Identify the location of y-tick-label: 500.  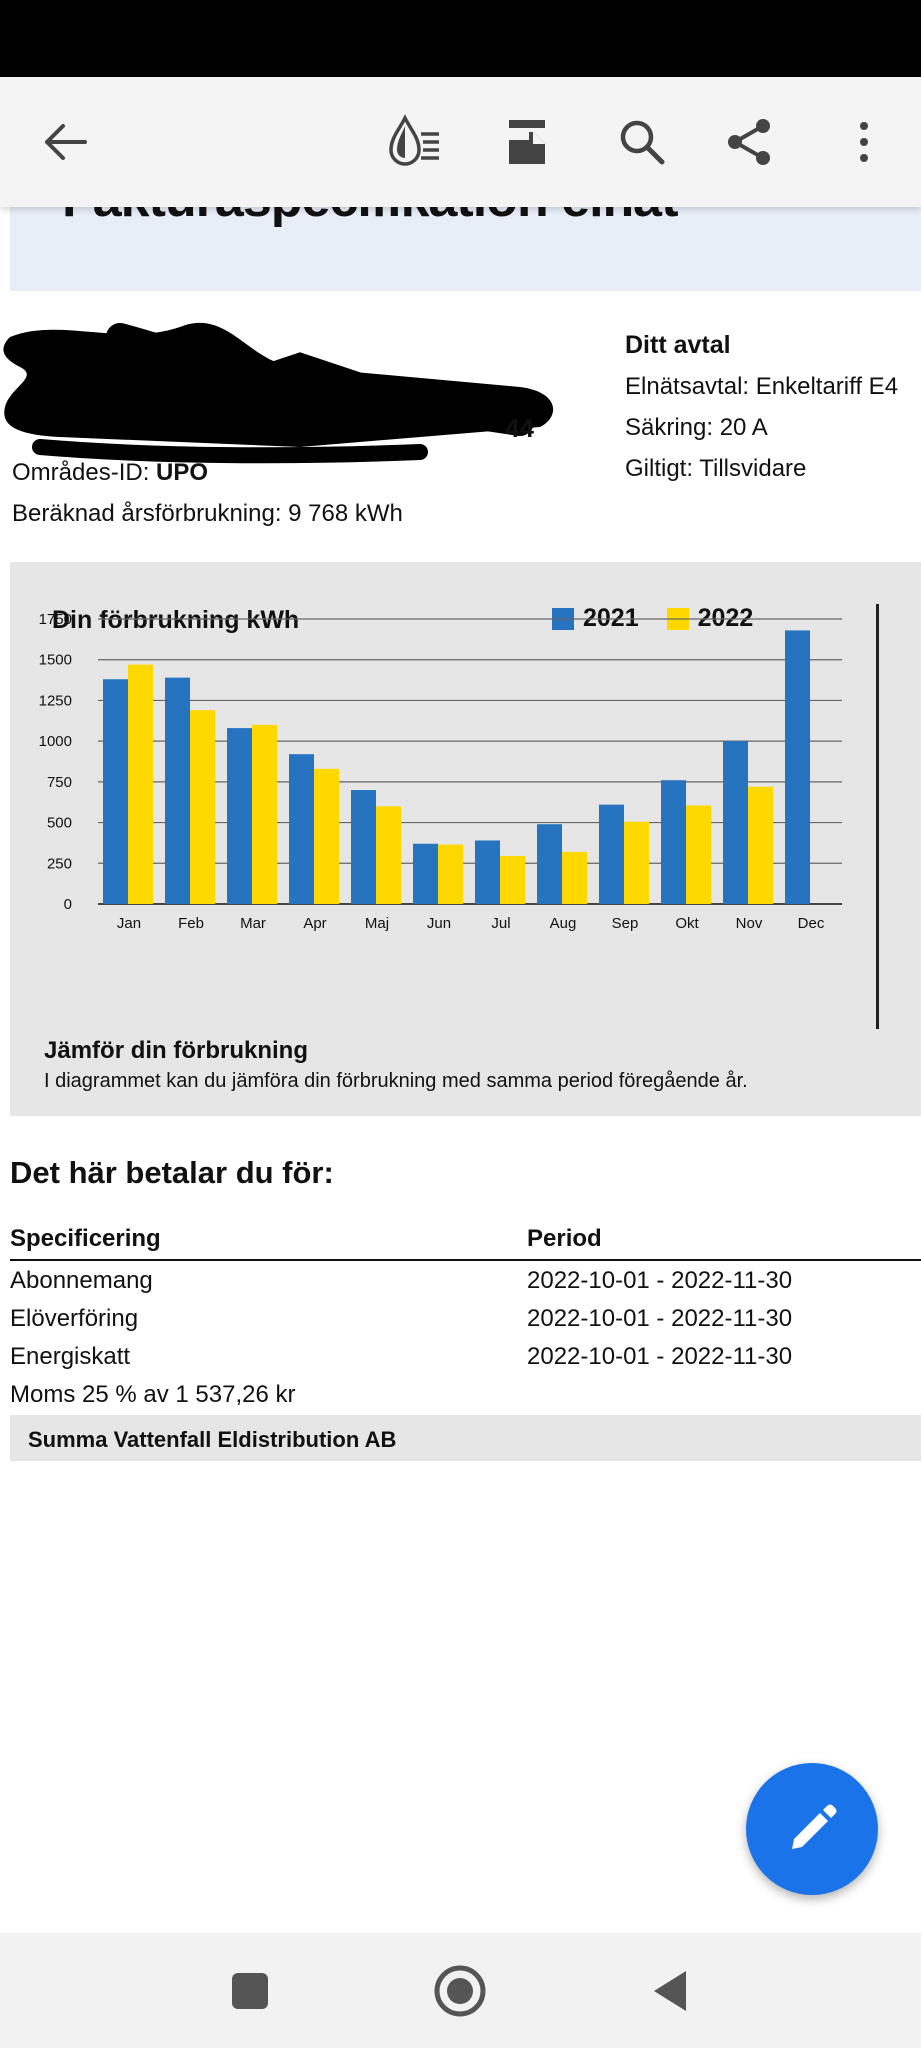
(59, 823).